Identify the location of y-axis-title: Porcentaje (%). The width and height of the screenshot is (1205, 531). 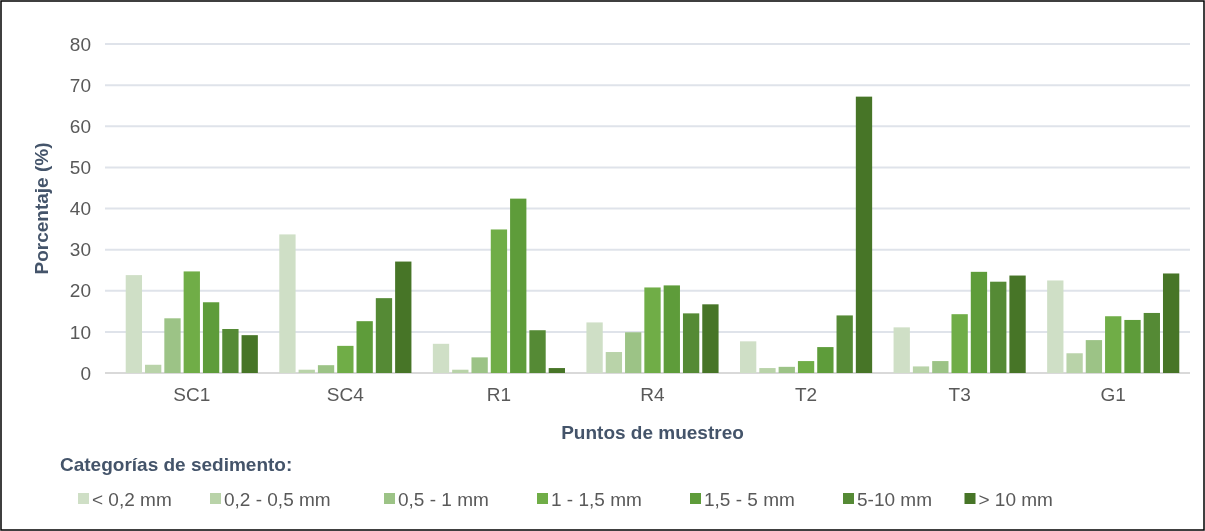
(41, 208).